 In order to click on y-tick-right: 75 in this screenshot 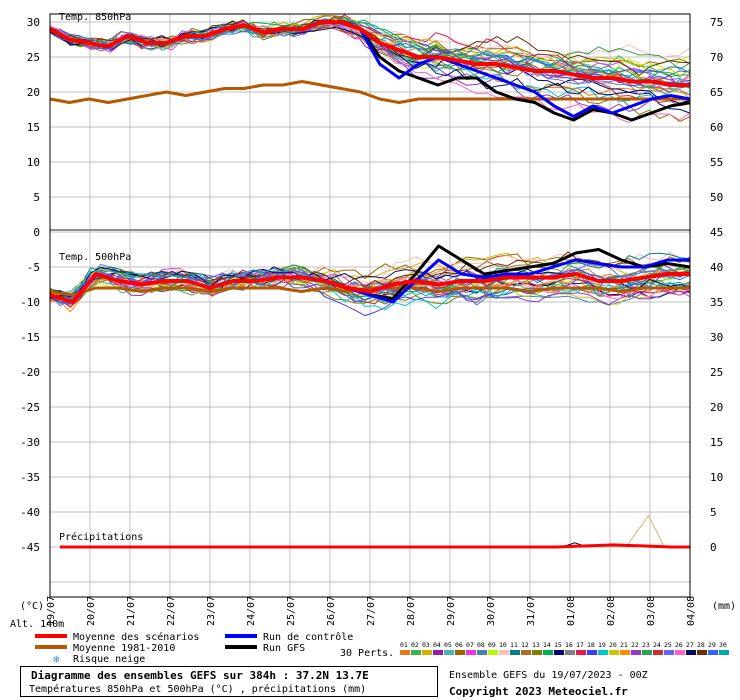, I will do `click(716, 22)`.